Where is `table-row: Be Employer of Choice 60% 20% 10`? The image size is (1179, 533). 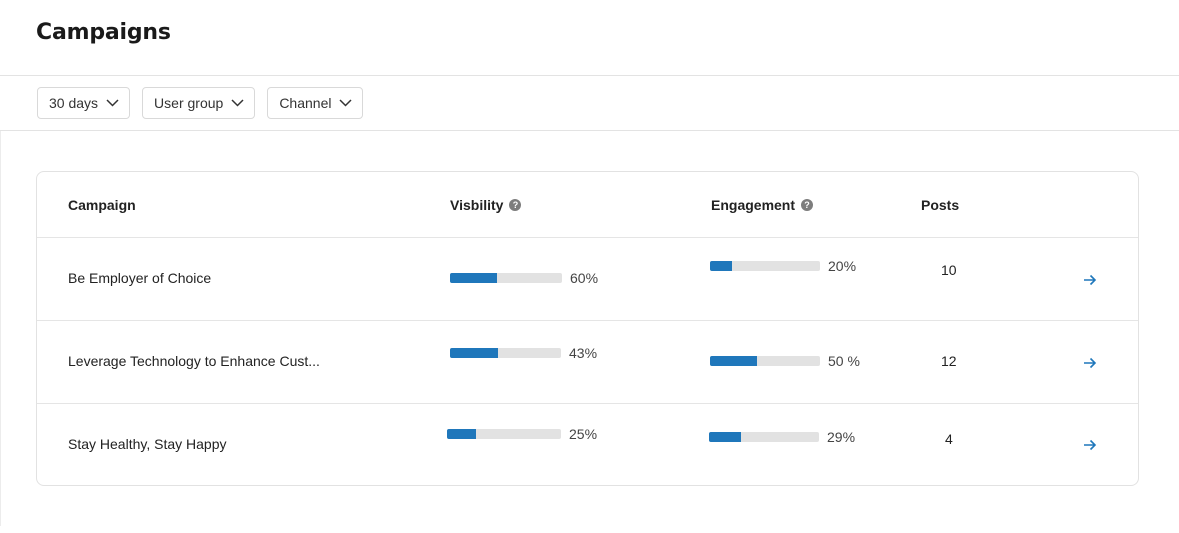 table-row: Be Employer of Choice 60% 20% 10 is located at coordinates (587, 279).